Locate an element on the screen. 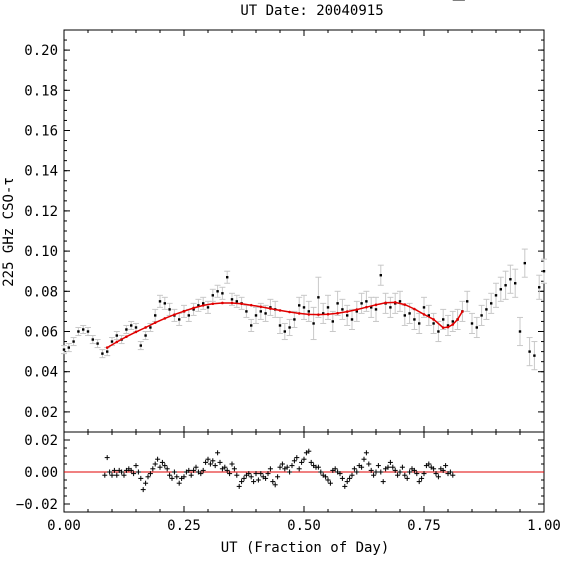 This screenshot has width=574, height=578. top-y-tick-label: 0.14 is located at coordinates (41, 172).